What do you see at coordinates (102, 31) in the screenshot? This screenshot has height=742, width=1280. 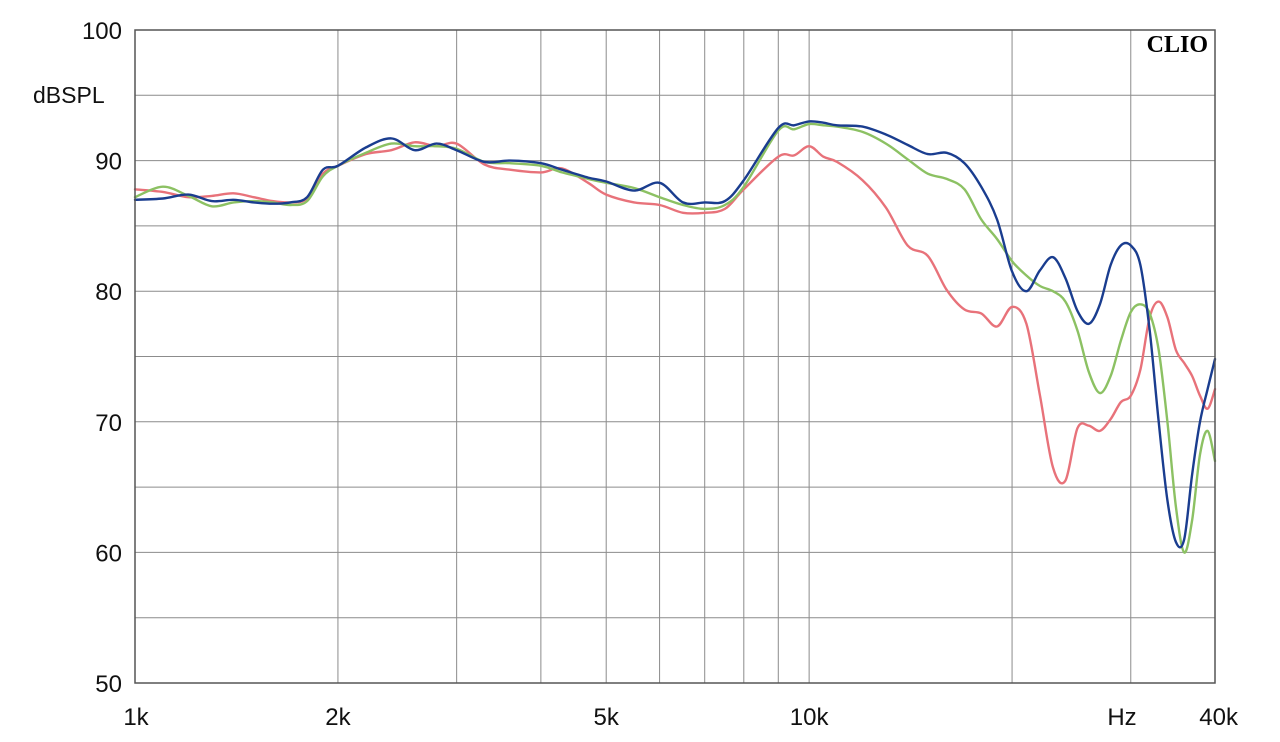 I see `y-tick-label: 100` at bounding box center [102, 31].